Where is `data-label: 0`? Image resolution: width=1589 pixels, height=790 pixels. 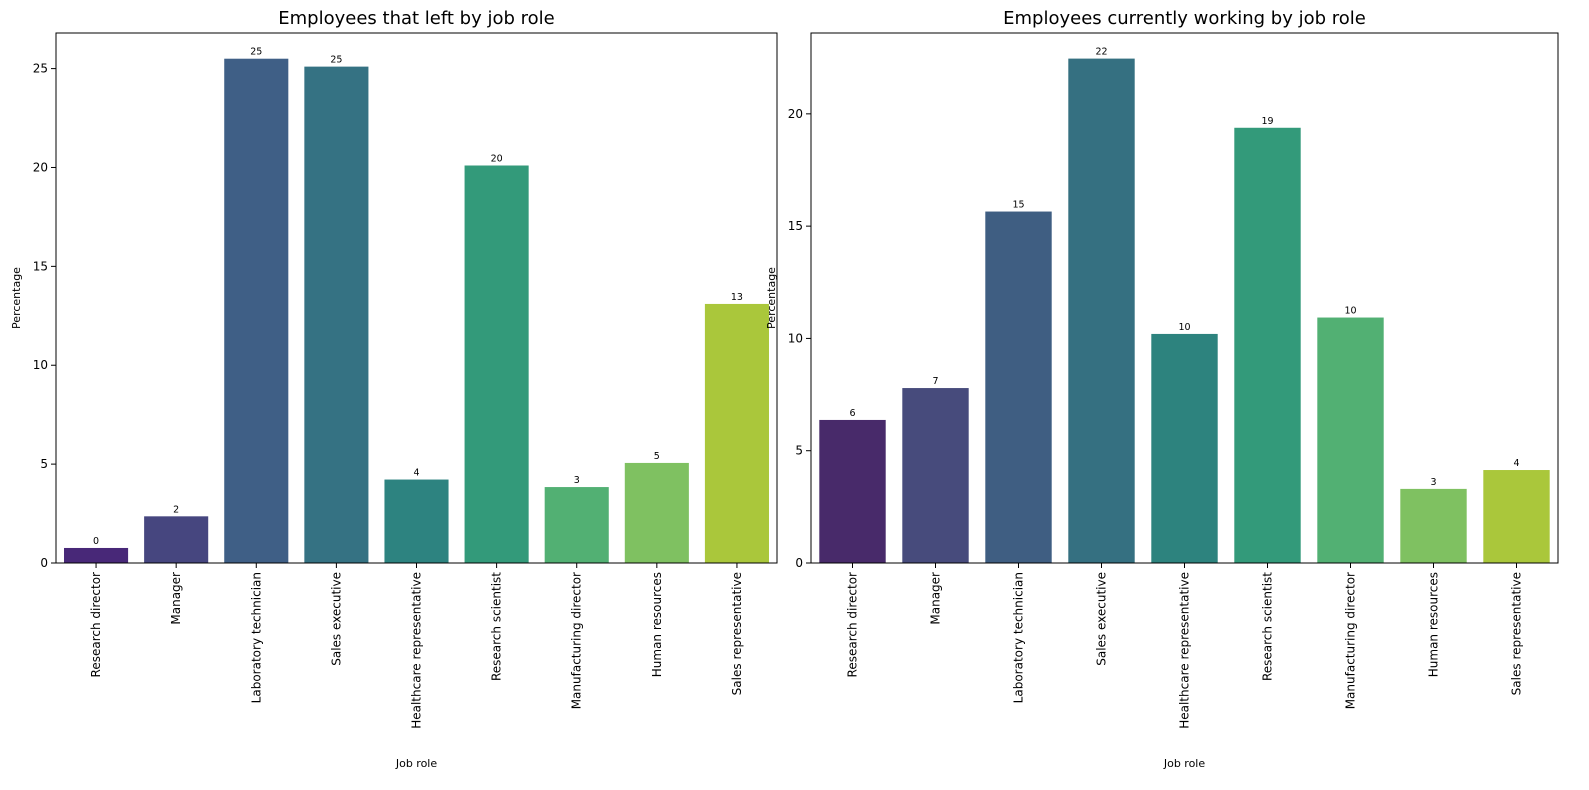 data-label: 0 is located at coordinates (96, 541).